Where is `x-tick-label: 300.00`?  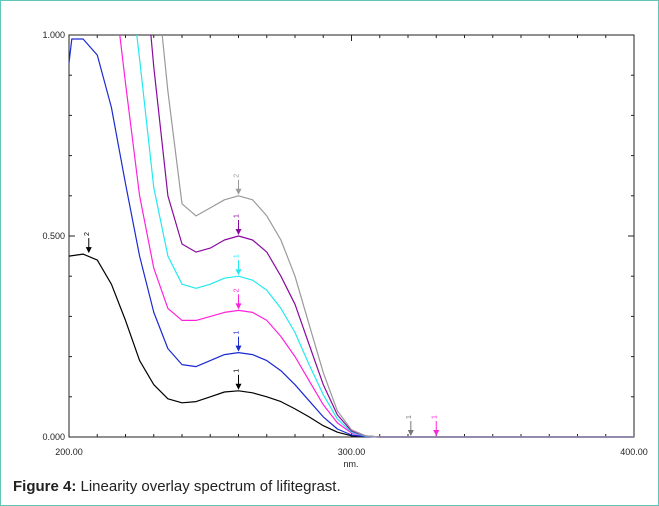 x-tick-label: 300.00 is located at coordinates (352, 452).